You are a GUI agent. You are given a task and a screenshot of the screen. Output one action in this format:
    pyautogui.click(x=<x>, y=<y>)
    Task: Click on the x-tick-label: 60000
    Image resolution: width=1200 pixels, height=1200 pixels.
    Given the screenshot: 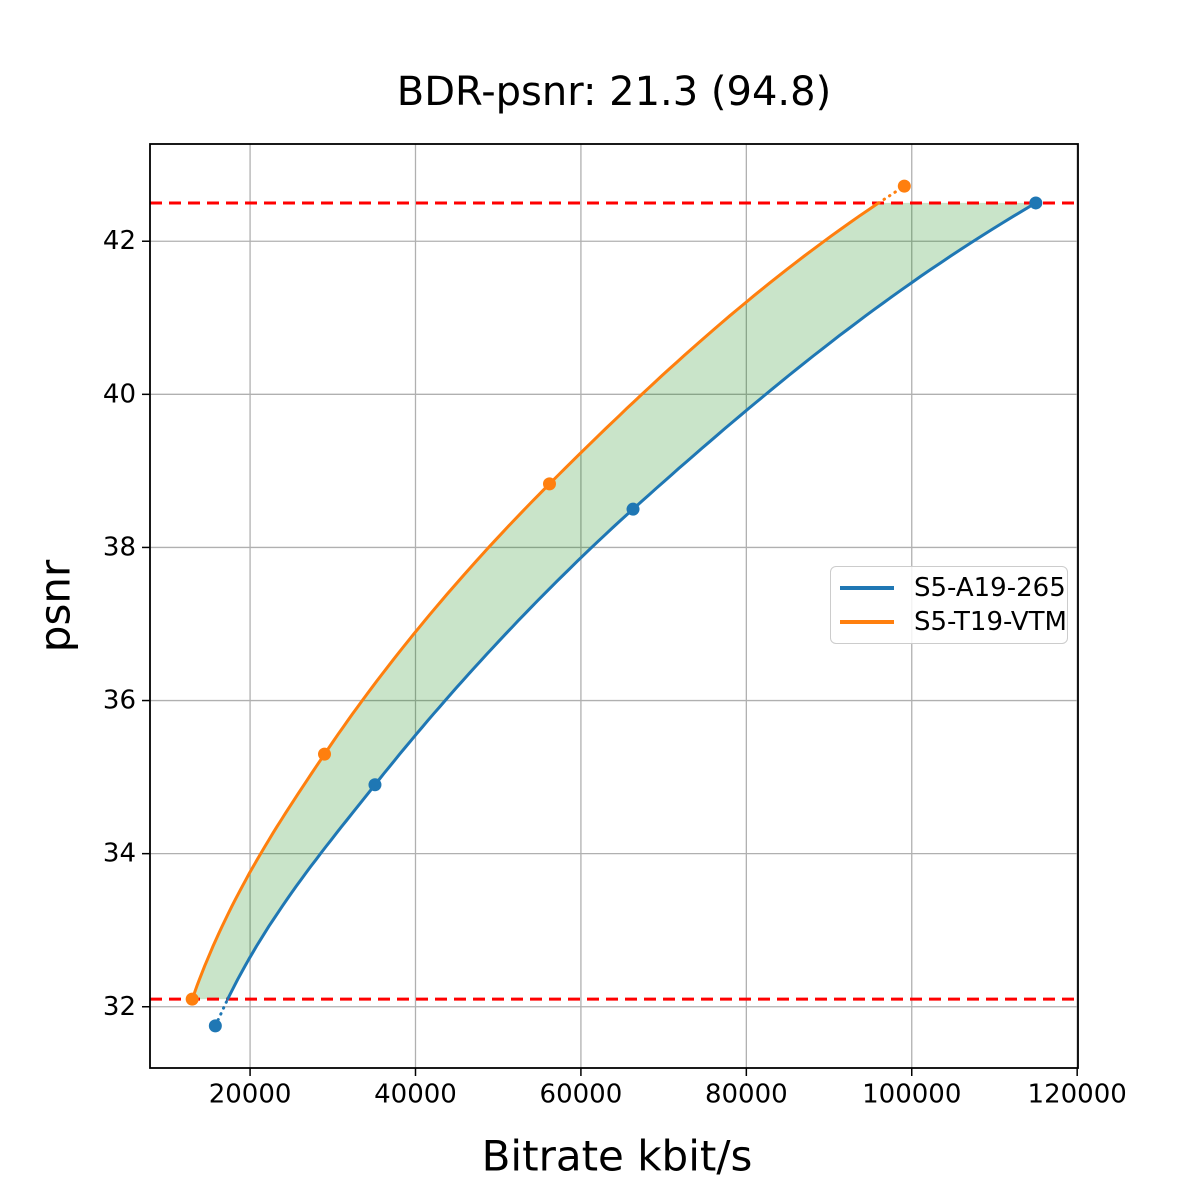 What is the action you would take?
    pyautogui.click(x=581, y=1094)
    